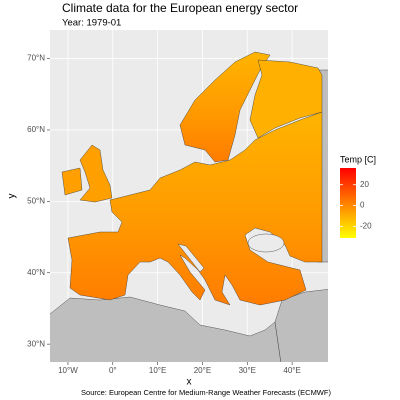 The height and width of the screenshot is (400, 400). Describe the element at coordinates (166, 329) in the screenshot. I see `africa` at that location.